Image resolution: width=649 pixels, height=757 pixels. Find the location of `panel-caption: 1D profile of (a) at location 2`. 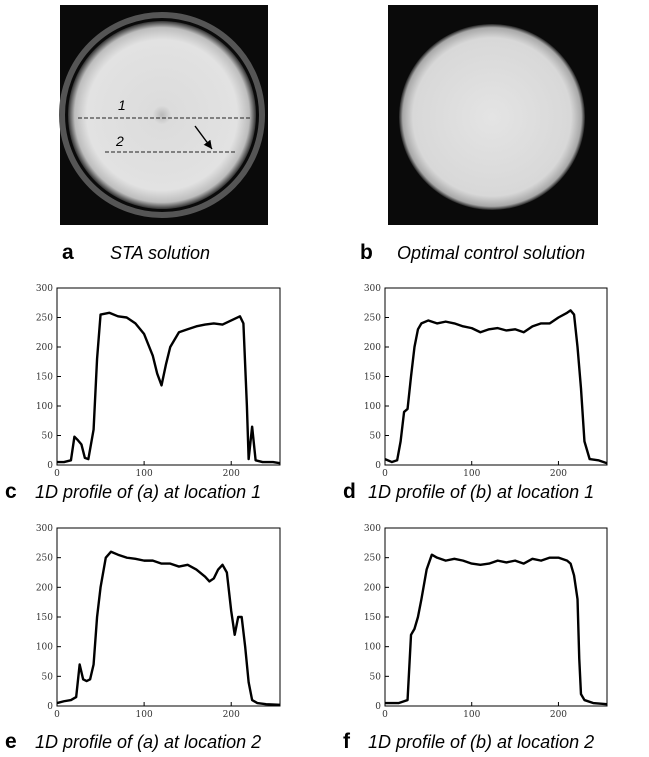

panel-caption: 1D profile of (a) at location 2 is located at coordinates (148, 742).